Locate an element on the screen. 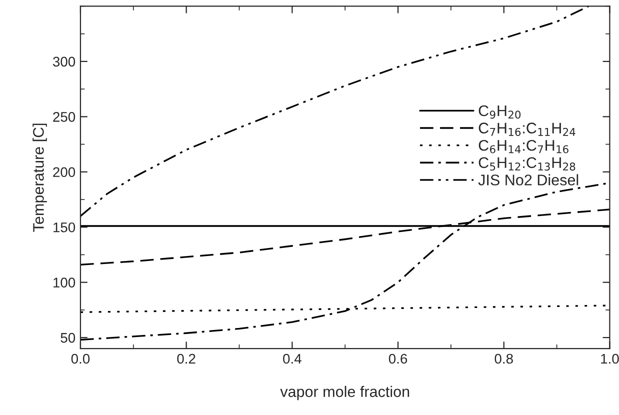 The width and height of the screenshot is (619, 415). y-tick-label: 200 is located at coordinates (64, 172).